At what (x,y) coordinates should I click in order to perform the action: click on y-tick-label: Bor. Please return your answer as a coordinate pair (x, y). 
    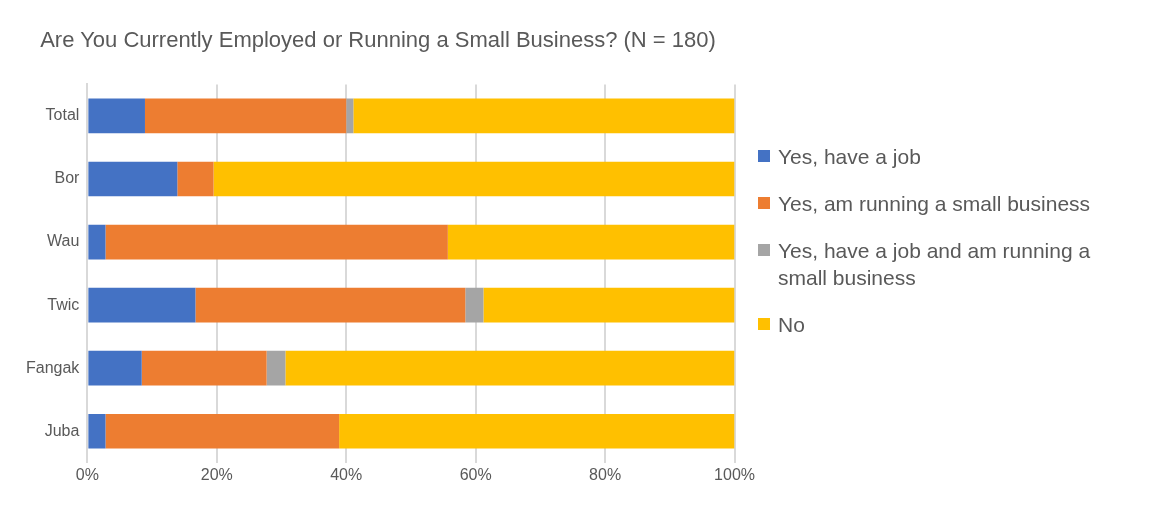
    Looking at the image, I should click on (67, 178).